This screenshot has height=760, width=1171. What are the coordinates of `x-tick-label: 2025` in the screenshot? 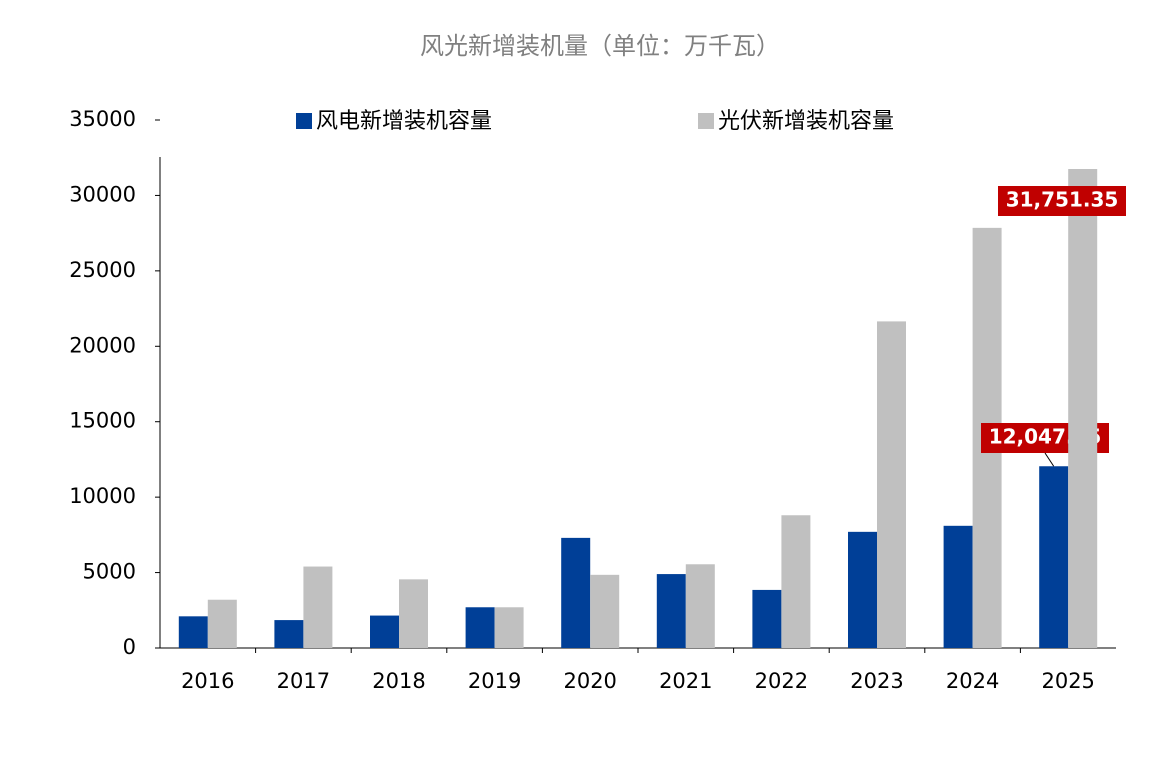 It's located at (1067, 681).